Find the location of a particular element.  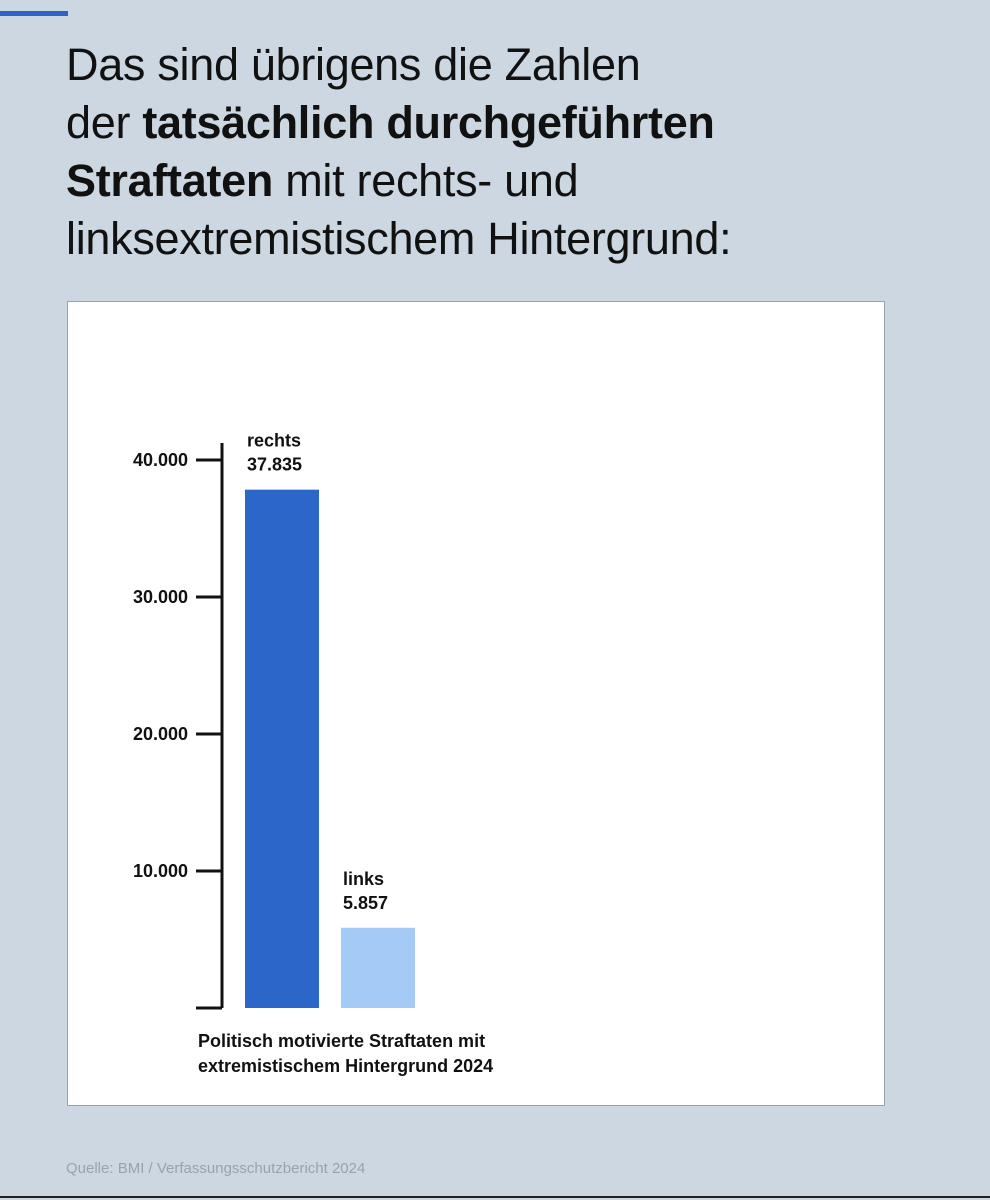

headline-line-2: der tatsächlich durchgeführten is located at coordinates (506, 123).